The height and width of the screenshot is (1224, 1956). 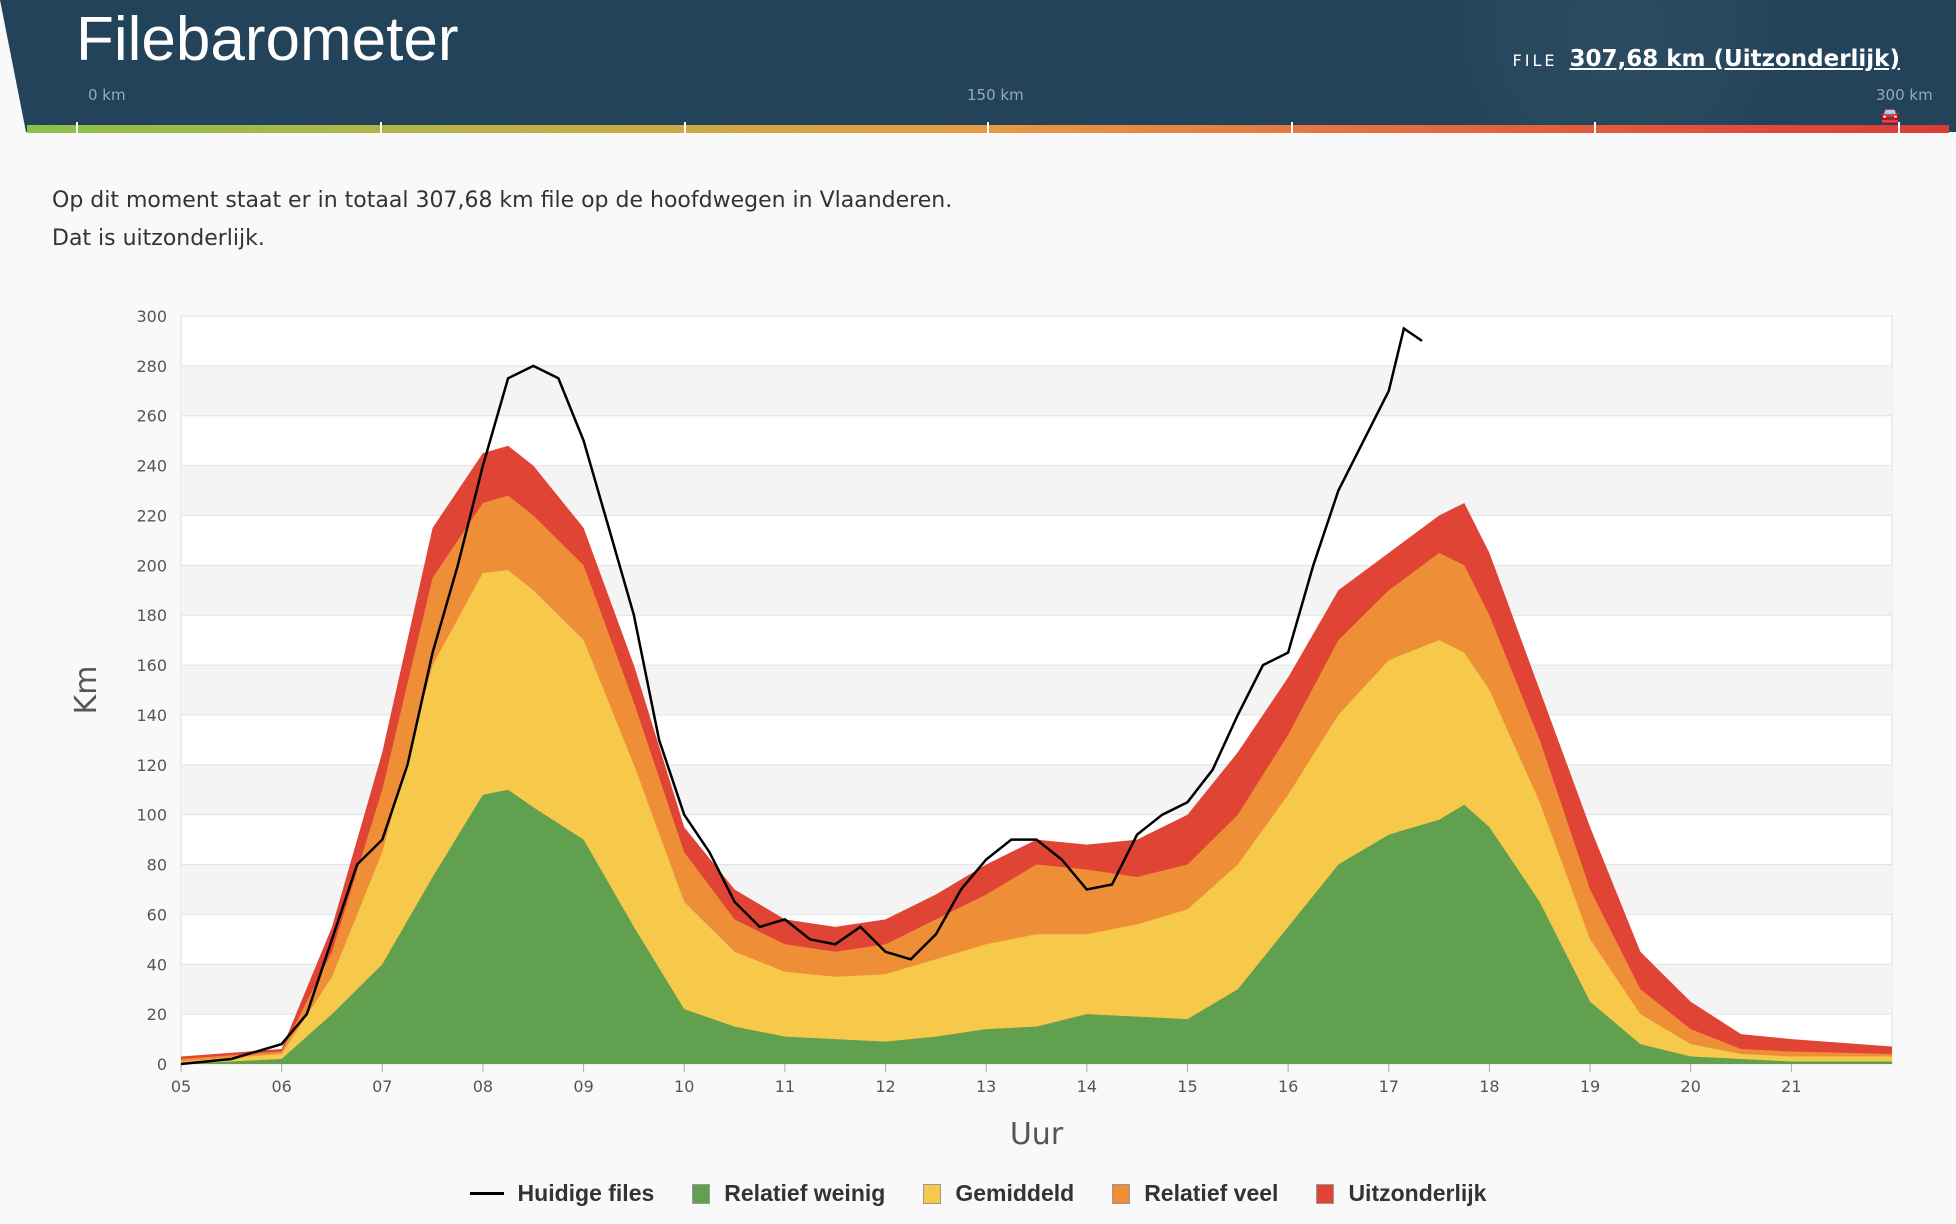 What do you see at coordinates (151, 466) in the screenshot?
I see `y-tick-label: 240` at bounding box center [151, 466].